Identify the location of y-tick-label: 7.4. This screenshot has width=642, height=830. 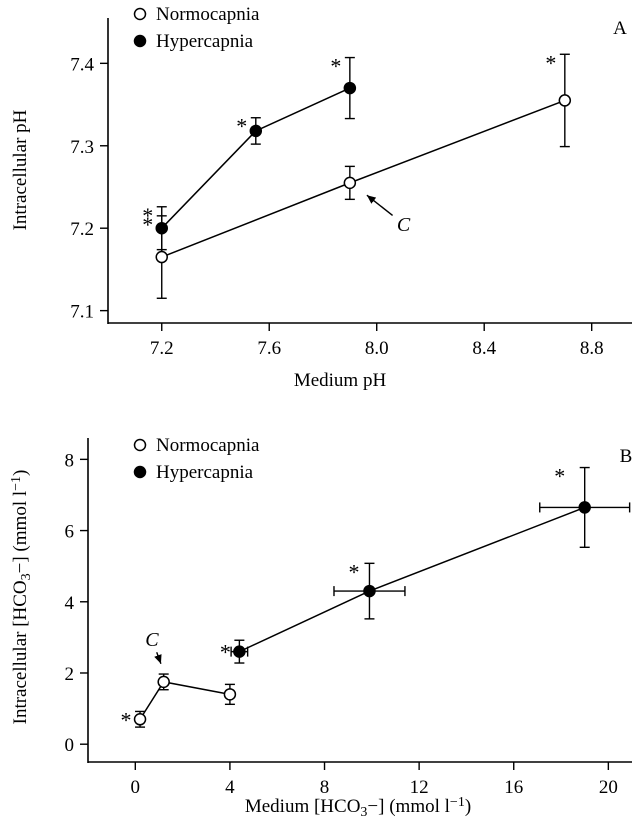
(82, 64).